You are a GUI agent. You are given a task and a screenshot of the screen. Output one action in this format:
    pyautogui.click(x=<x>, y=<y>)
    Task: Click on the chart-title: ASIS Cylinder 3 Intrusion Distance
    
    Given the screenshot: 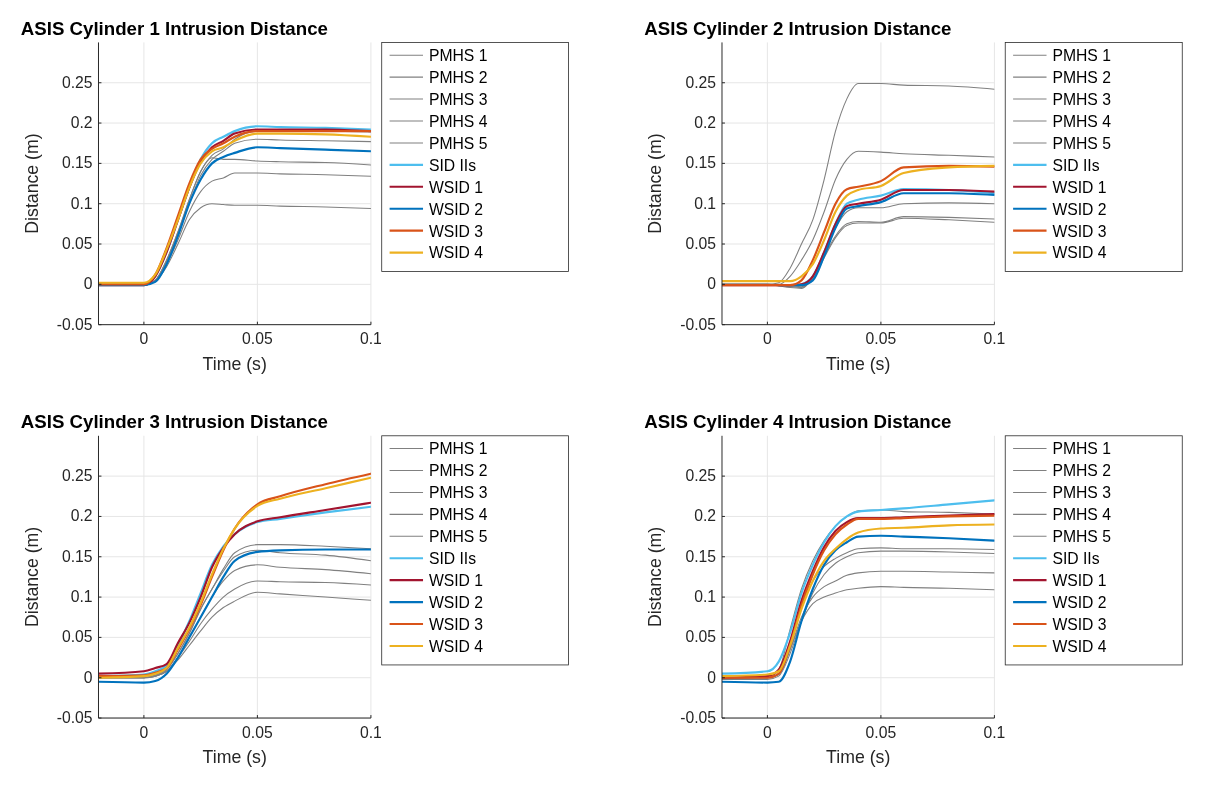 What is the action you would take?
    pyautogui.click(x=174, y=421)
    